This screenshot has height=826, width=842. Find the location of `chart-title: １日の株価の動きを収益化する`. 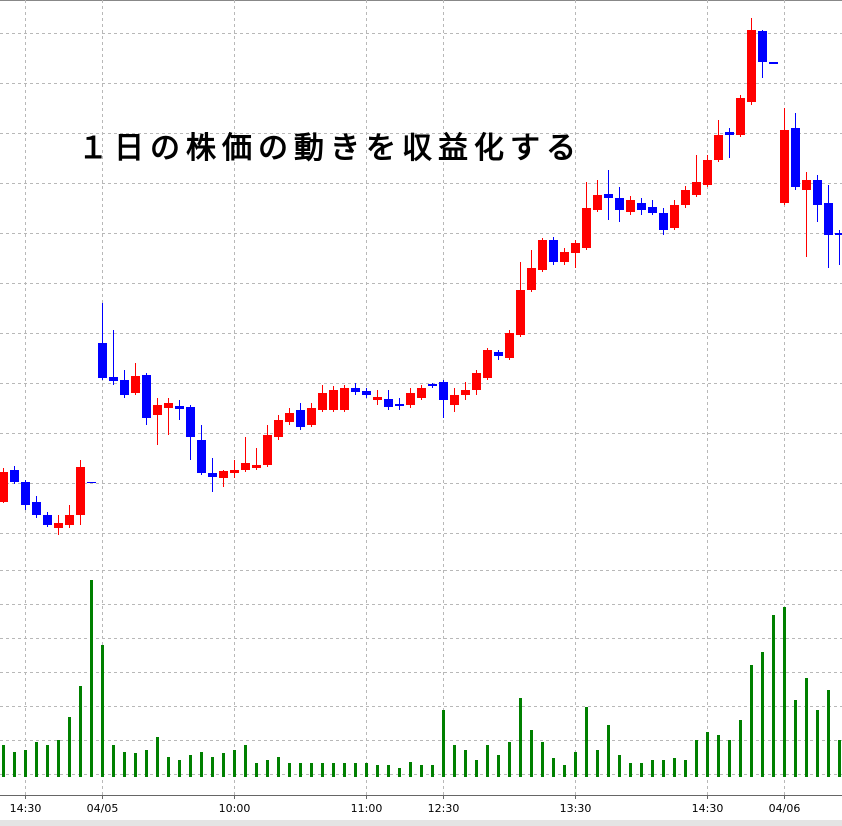

chart-title: １日の株価の動きを収益化する is located at coordinates (330, 148).